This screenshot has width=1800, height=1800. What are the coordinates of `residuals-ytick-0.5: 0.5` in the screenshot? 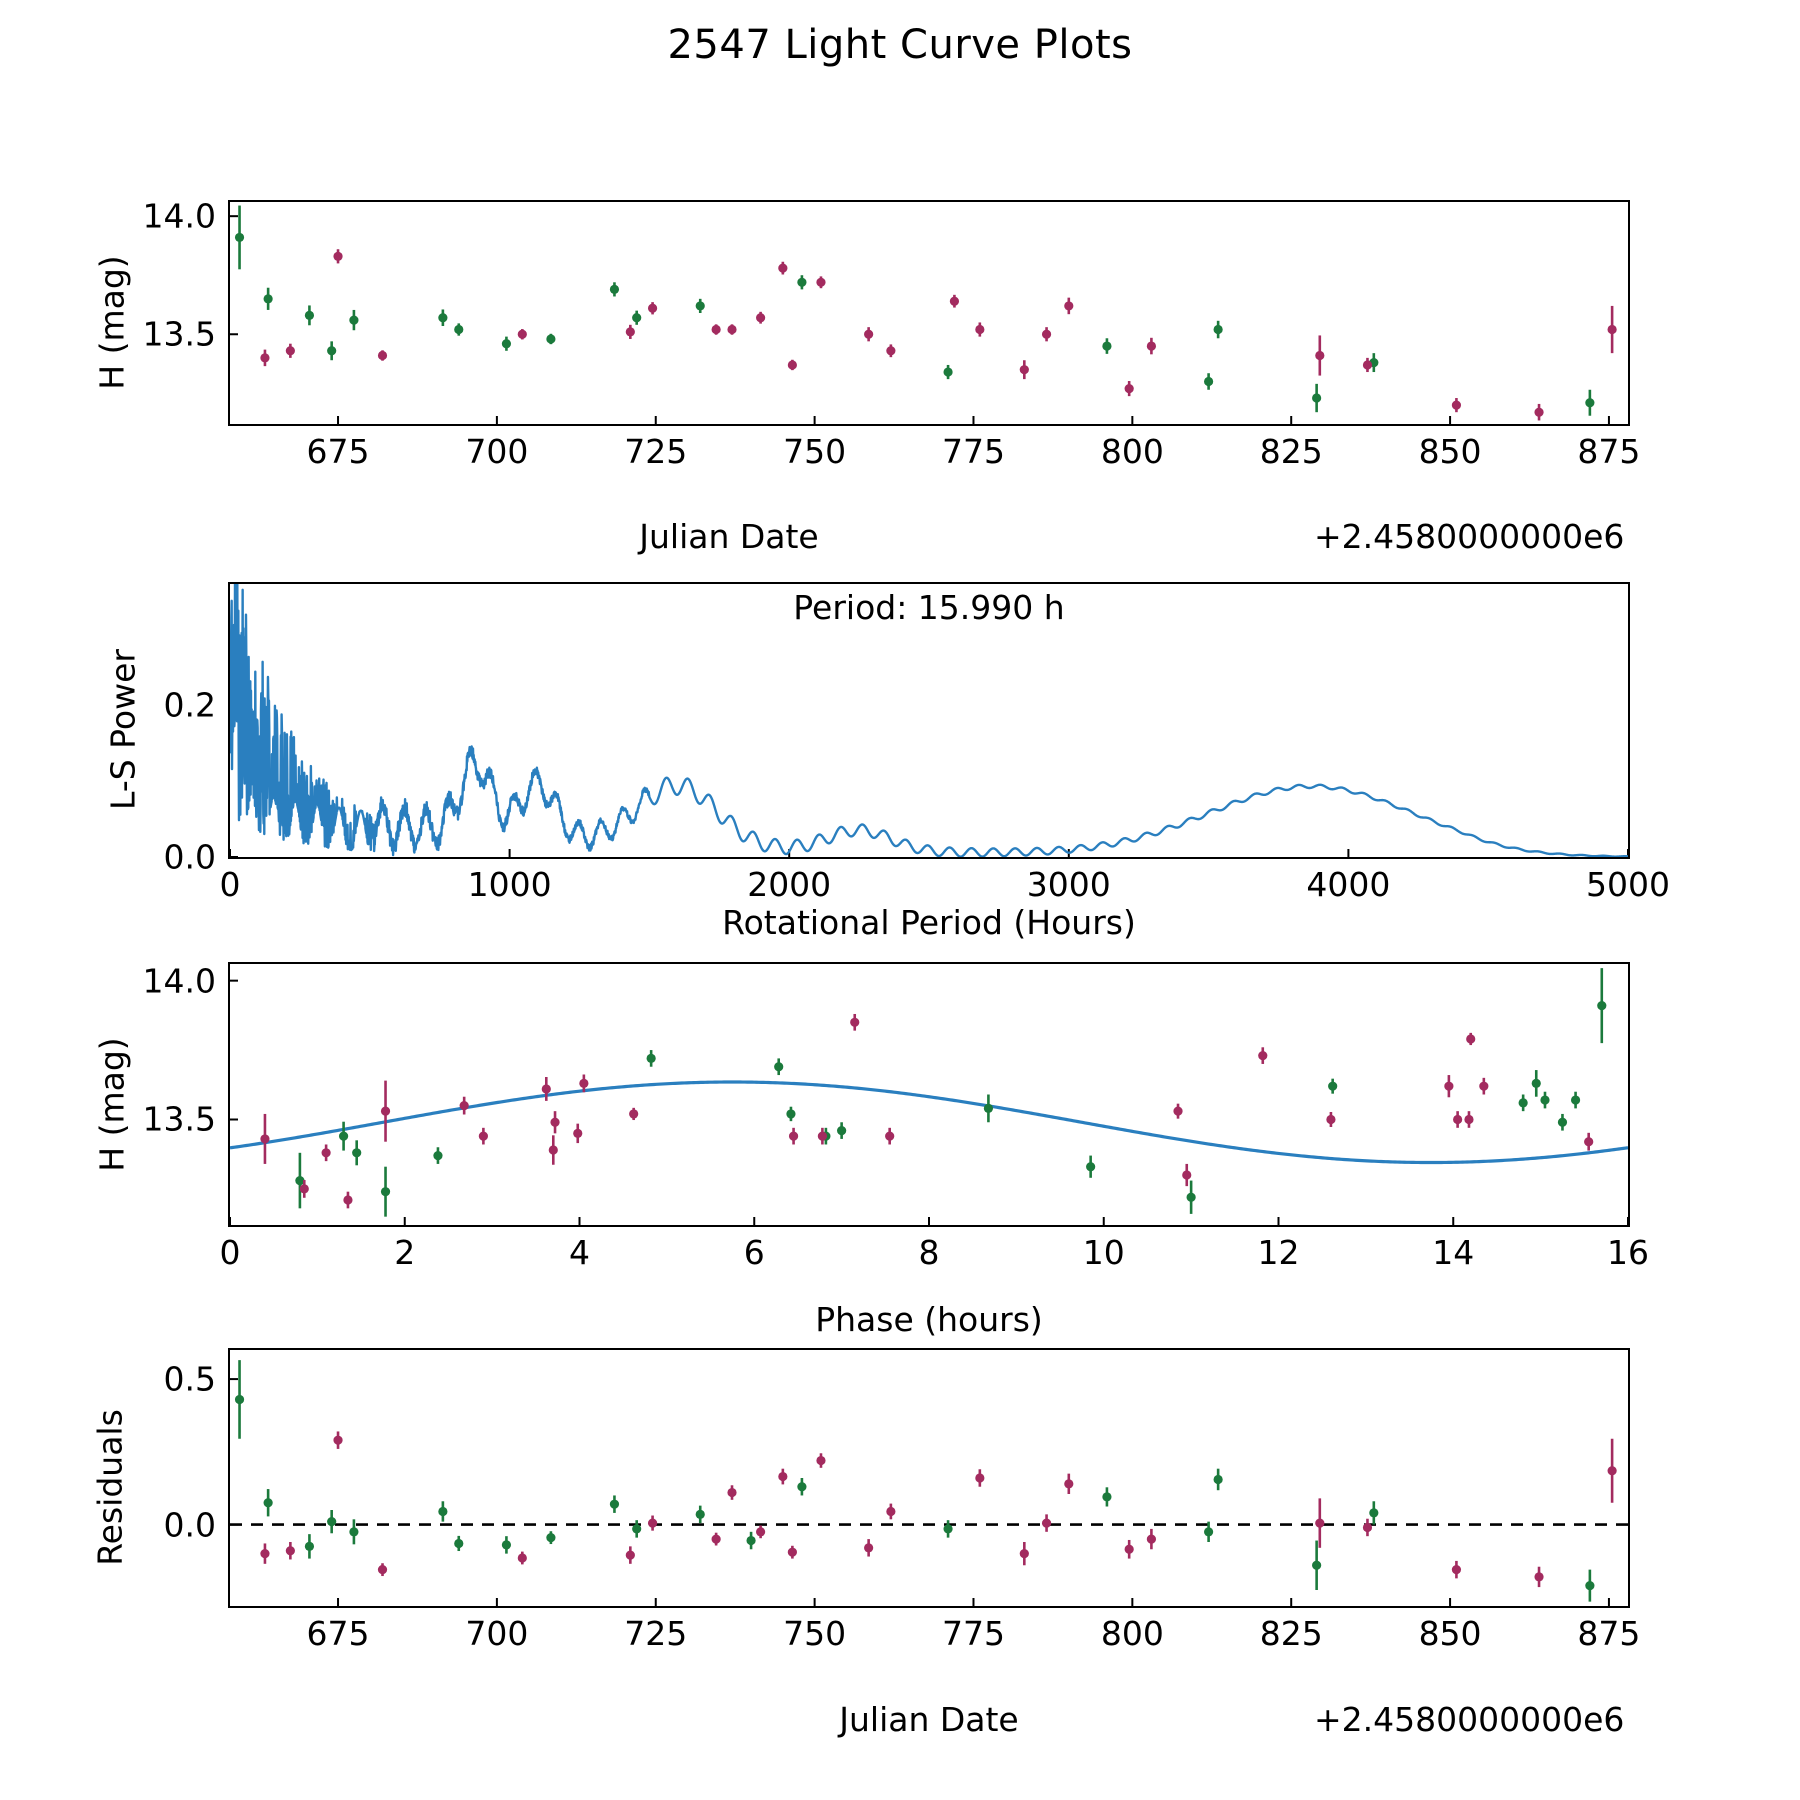 It's located at (189, 1379).